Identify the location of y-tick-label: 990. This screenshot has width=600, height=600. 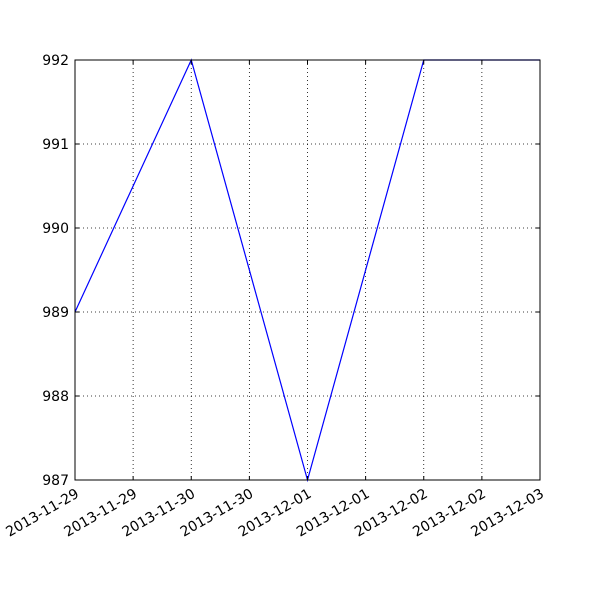
(55, 229).